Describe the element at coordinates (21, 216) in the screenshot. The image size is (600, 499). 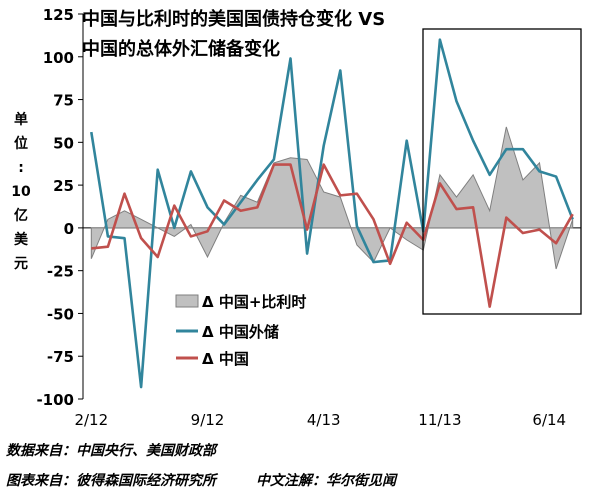
I see `y-label-char: 亿` at that location.